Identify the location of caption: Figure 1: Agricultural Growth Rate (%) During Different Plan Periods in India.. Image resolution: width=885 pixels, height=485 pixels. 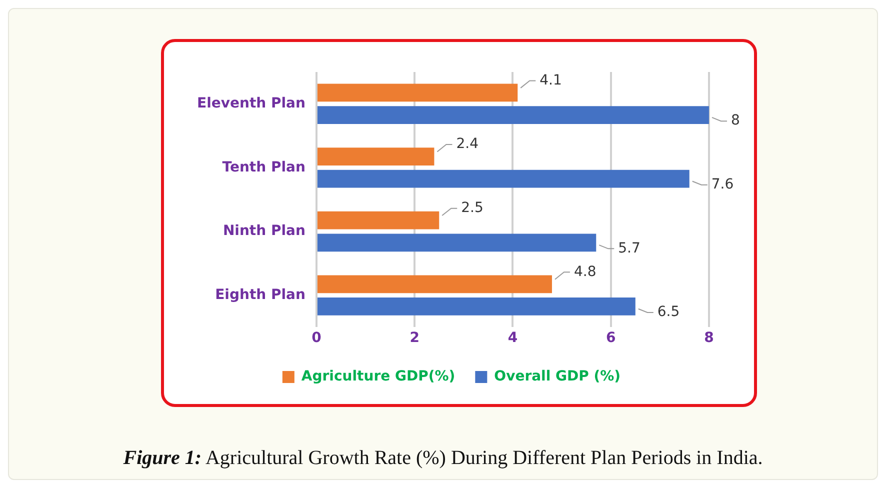
(443, 458).